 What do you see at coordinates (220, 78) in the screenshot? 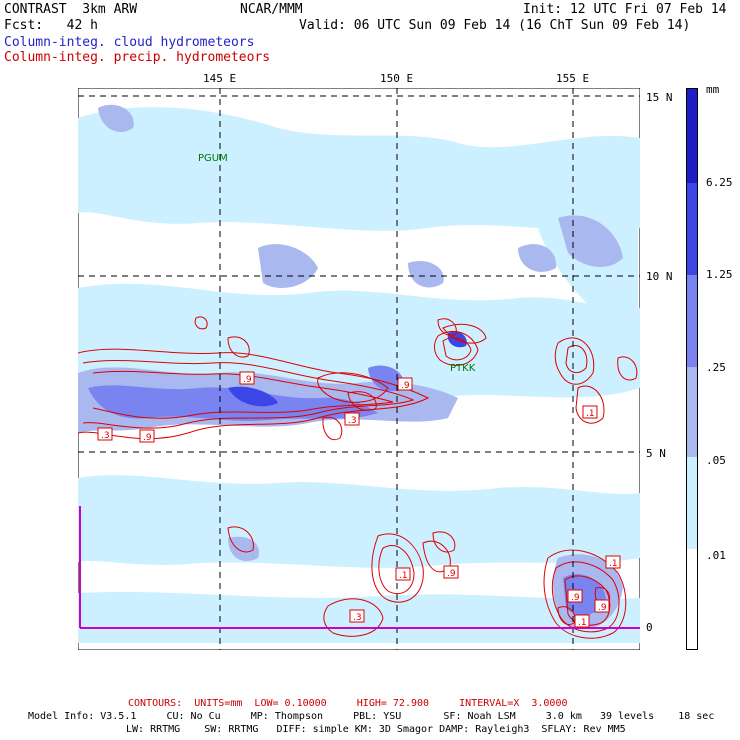
I see `lon-label-145: 145 E` at bounding box center [220, 78].